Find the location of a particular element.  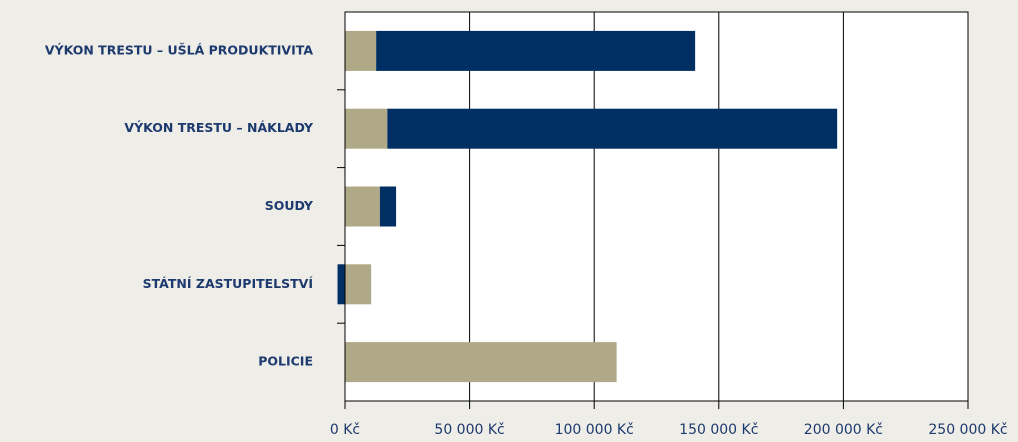

x-tick-label: 0 Kč is located at coordinates (345, 430).